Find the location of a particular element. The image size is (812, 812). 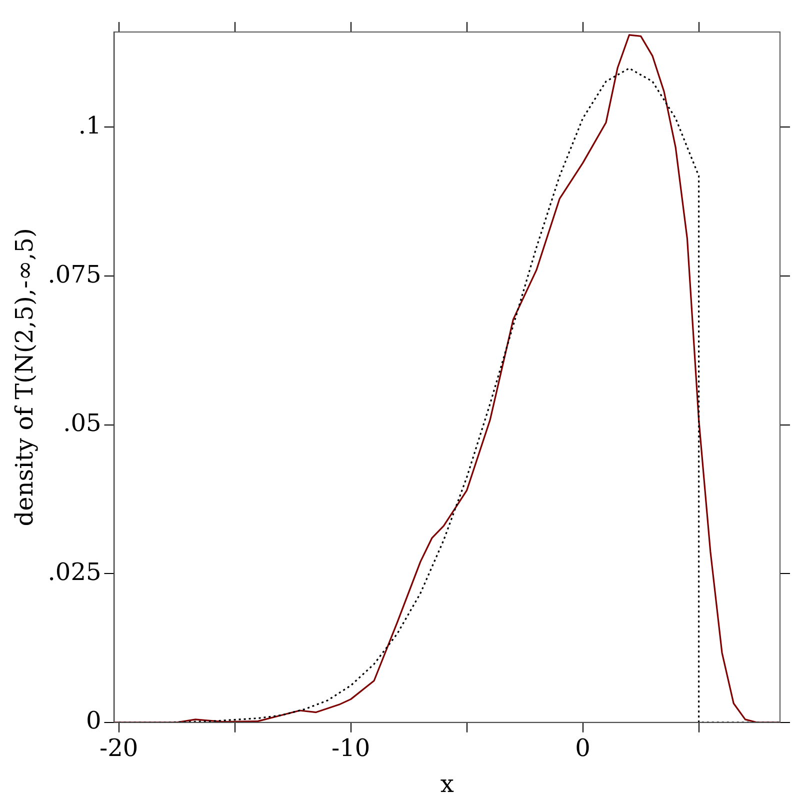

y-tick-label: .1 is located at coordinates (90, 125).